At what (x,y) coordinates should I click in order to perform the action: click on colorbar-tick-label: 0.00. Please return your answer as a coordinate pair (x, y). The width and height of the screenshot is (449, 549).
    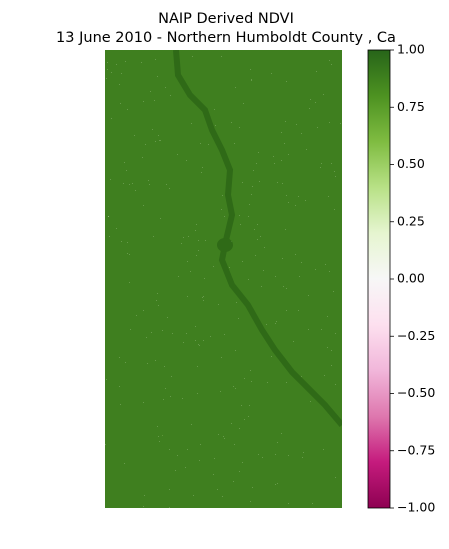
    Looking at the image, I should click on (411, 278).